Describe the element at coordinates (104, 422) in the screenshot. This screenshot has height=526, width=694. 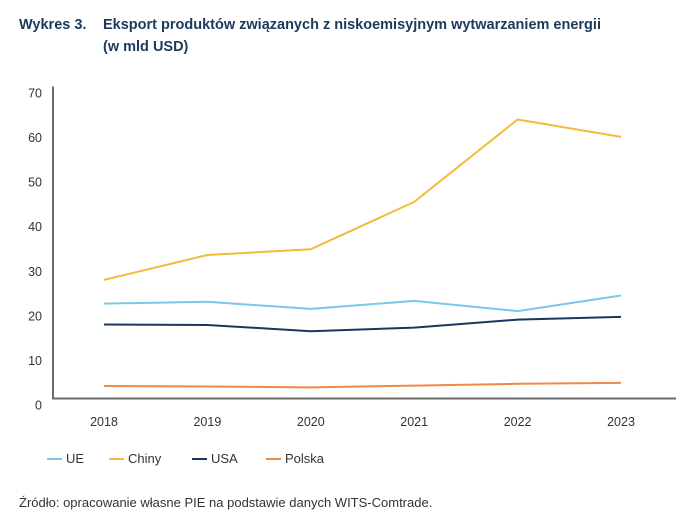
I see `x-tick-label-2018: 2018` at that location.